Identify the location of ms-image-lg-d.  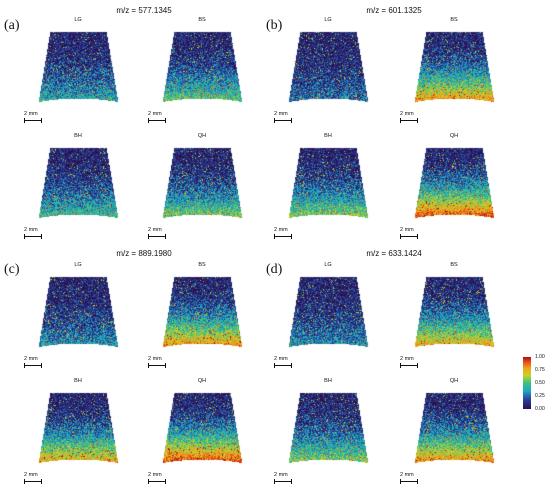
(328, 312).